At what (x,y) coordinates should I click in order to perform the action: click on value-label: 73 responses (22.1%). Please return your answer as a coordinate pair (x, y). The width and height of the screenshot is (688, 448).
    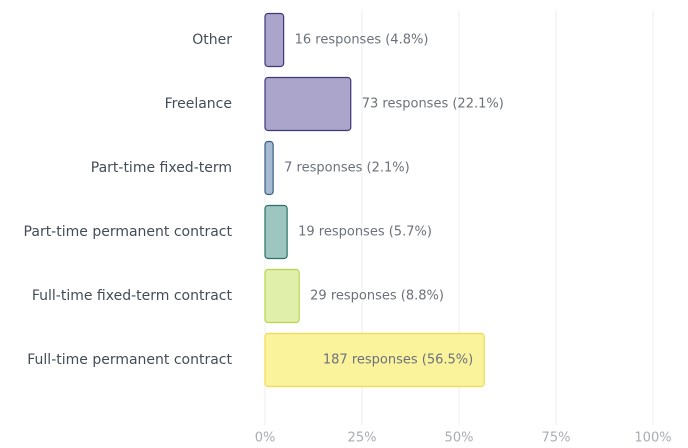
    Looking at the image, I should click on (433, 104).